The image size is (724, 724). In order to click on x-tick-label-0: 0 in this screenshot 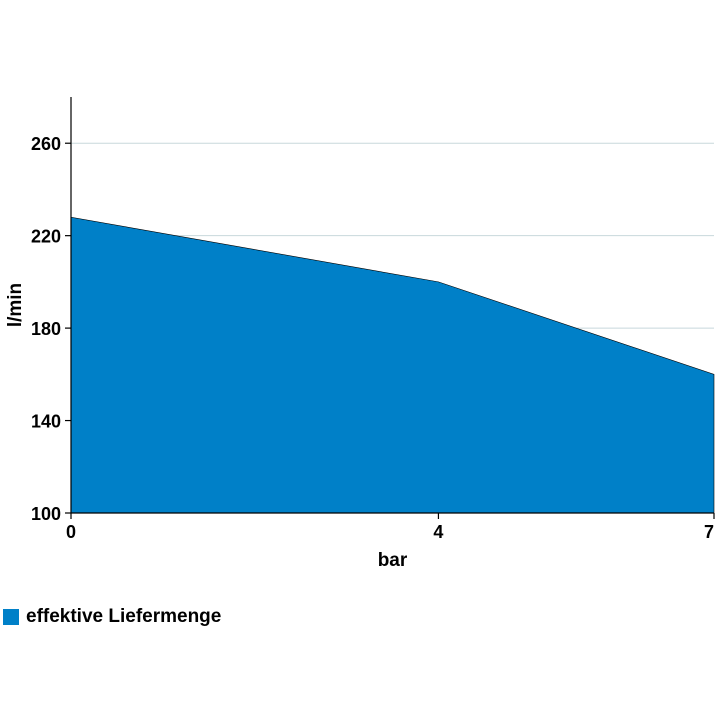, I will do `click(71, 532)`.